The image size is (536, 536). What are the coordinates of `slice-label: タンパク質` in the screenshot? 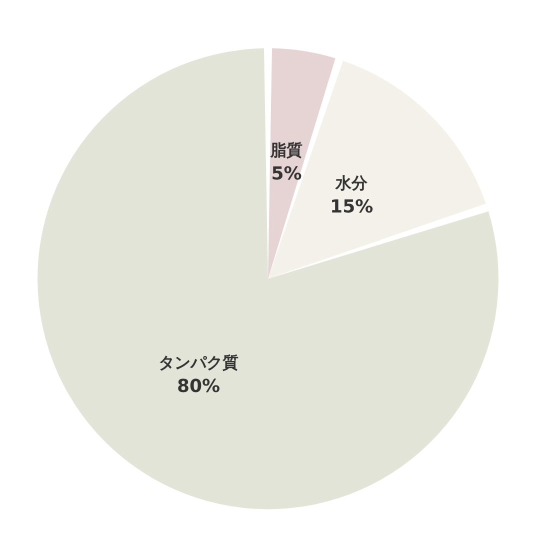 It's located at (198, 362).